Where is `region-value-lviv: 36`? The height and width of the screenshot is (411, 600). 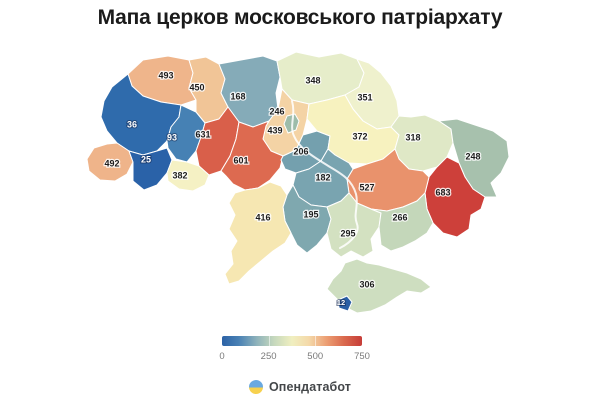 region-value-lviv: 36 is located at coordinates (132, 124).